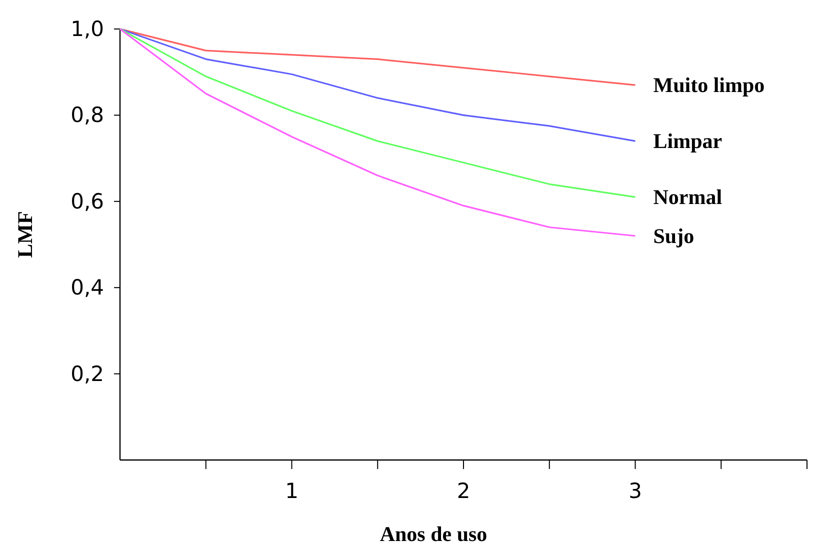 This screenshot has height=547, width=817. What do you see at coordinates (687, 141) in the screenshot?
I see `series-label: Limpar` at bounding box center [687, 141].